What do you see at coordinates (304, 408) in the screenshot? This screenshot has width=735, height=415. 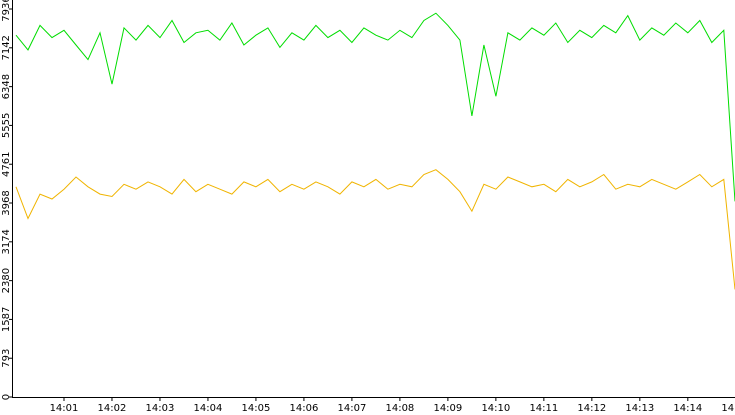 I see `x-tick-label: 14:06` at bounding box center [304, 408].